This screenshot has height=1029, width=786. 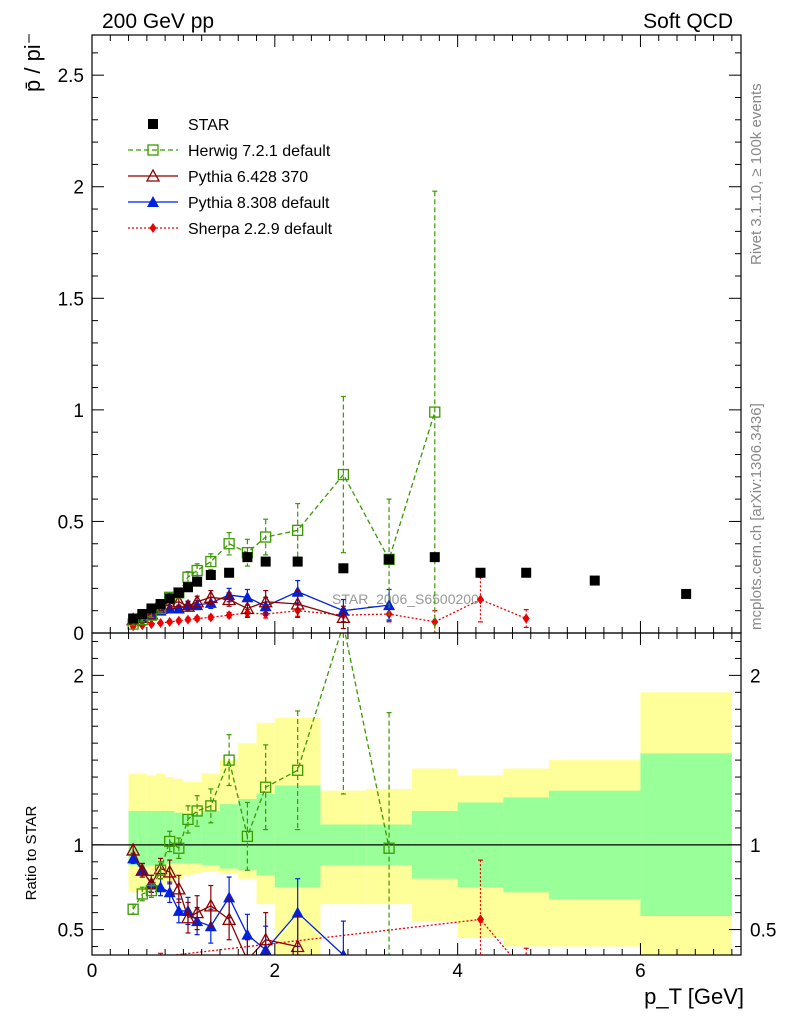 What do you see at coordinates (31, 852) in the screenshot?
I see `ratio-ylabel: Ratio to STAR` at bounding box center [31, 852].